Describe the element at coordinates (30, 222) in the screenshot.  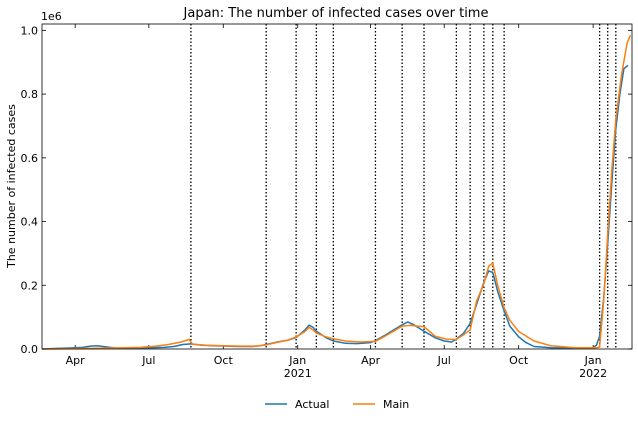
I see `y-tick-label: 0.4` at that location.